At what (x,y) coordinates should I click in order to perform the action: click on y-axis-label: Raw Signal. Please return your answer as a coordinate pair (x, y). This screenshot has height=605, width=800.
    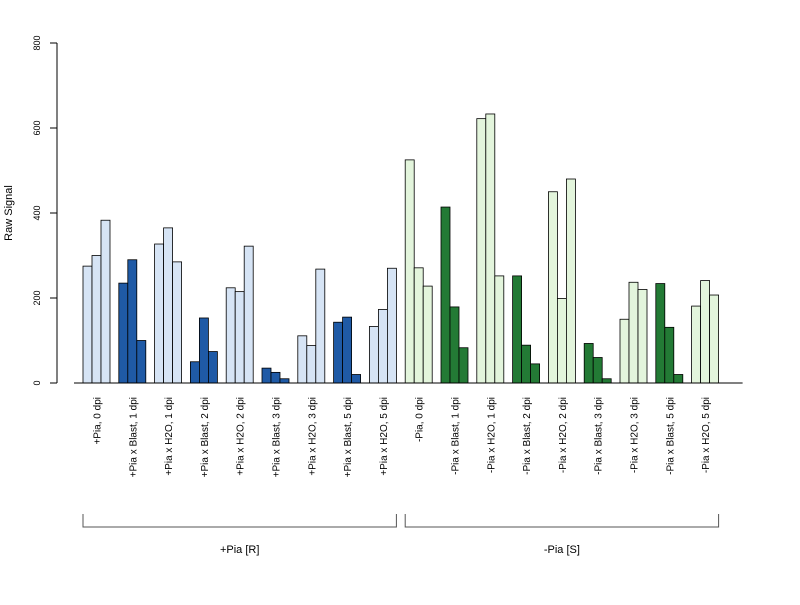
    Looking at the image, I should click on (9, 213).